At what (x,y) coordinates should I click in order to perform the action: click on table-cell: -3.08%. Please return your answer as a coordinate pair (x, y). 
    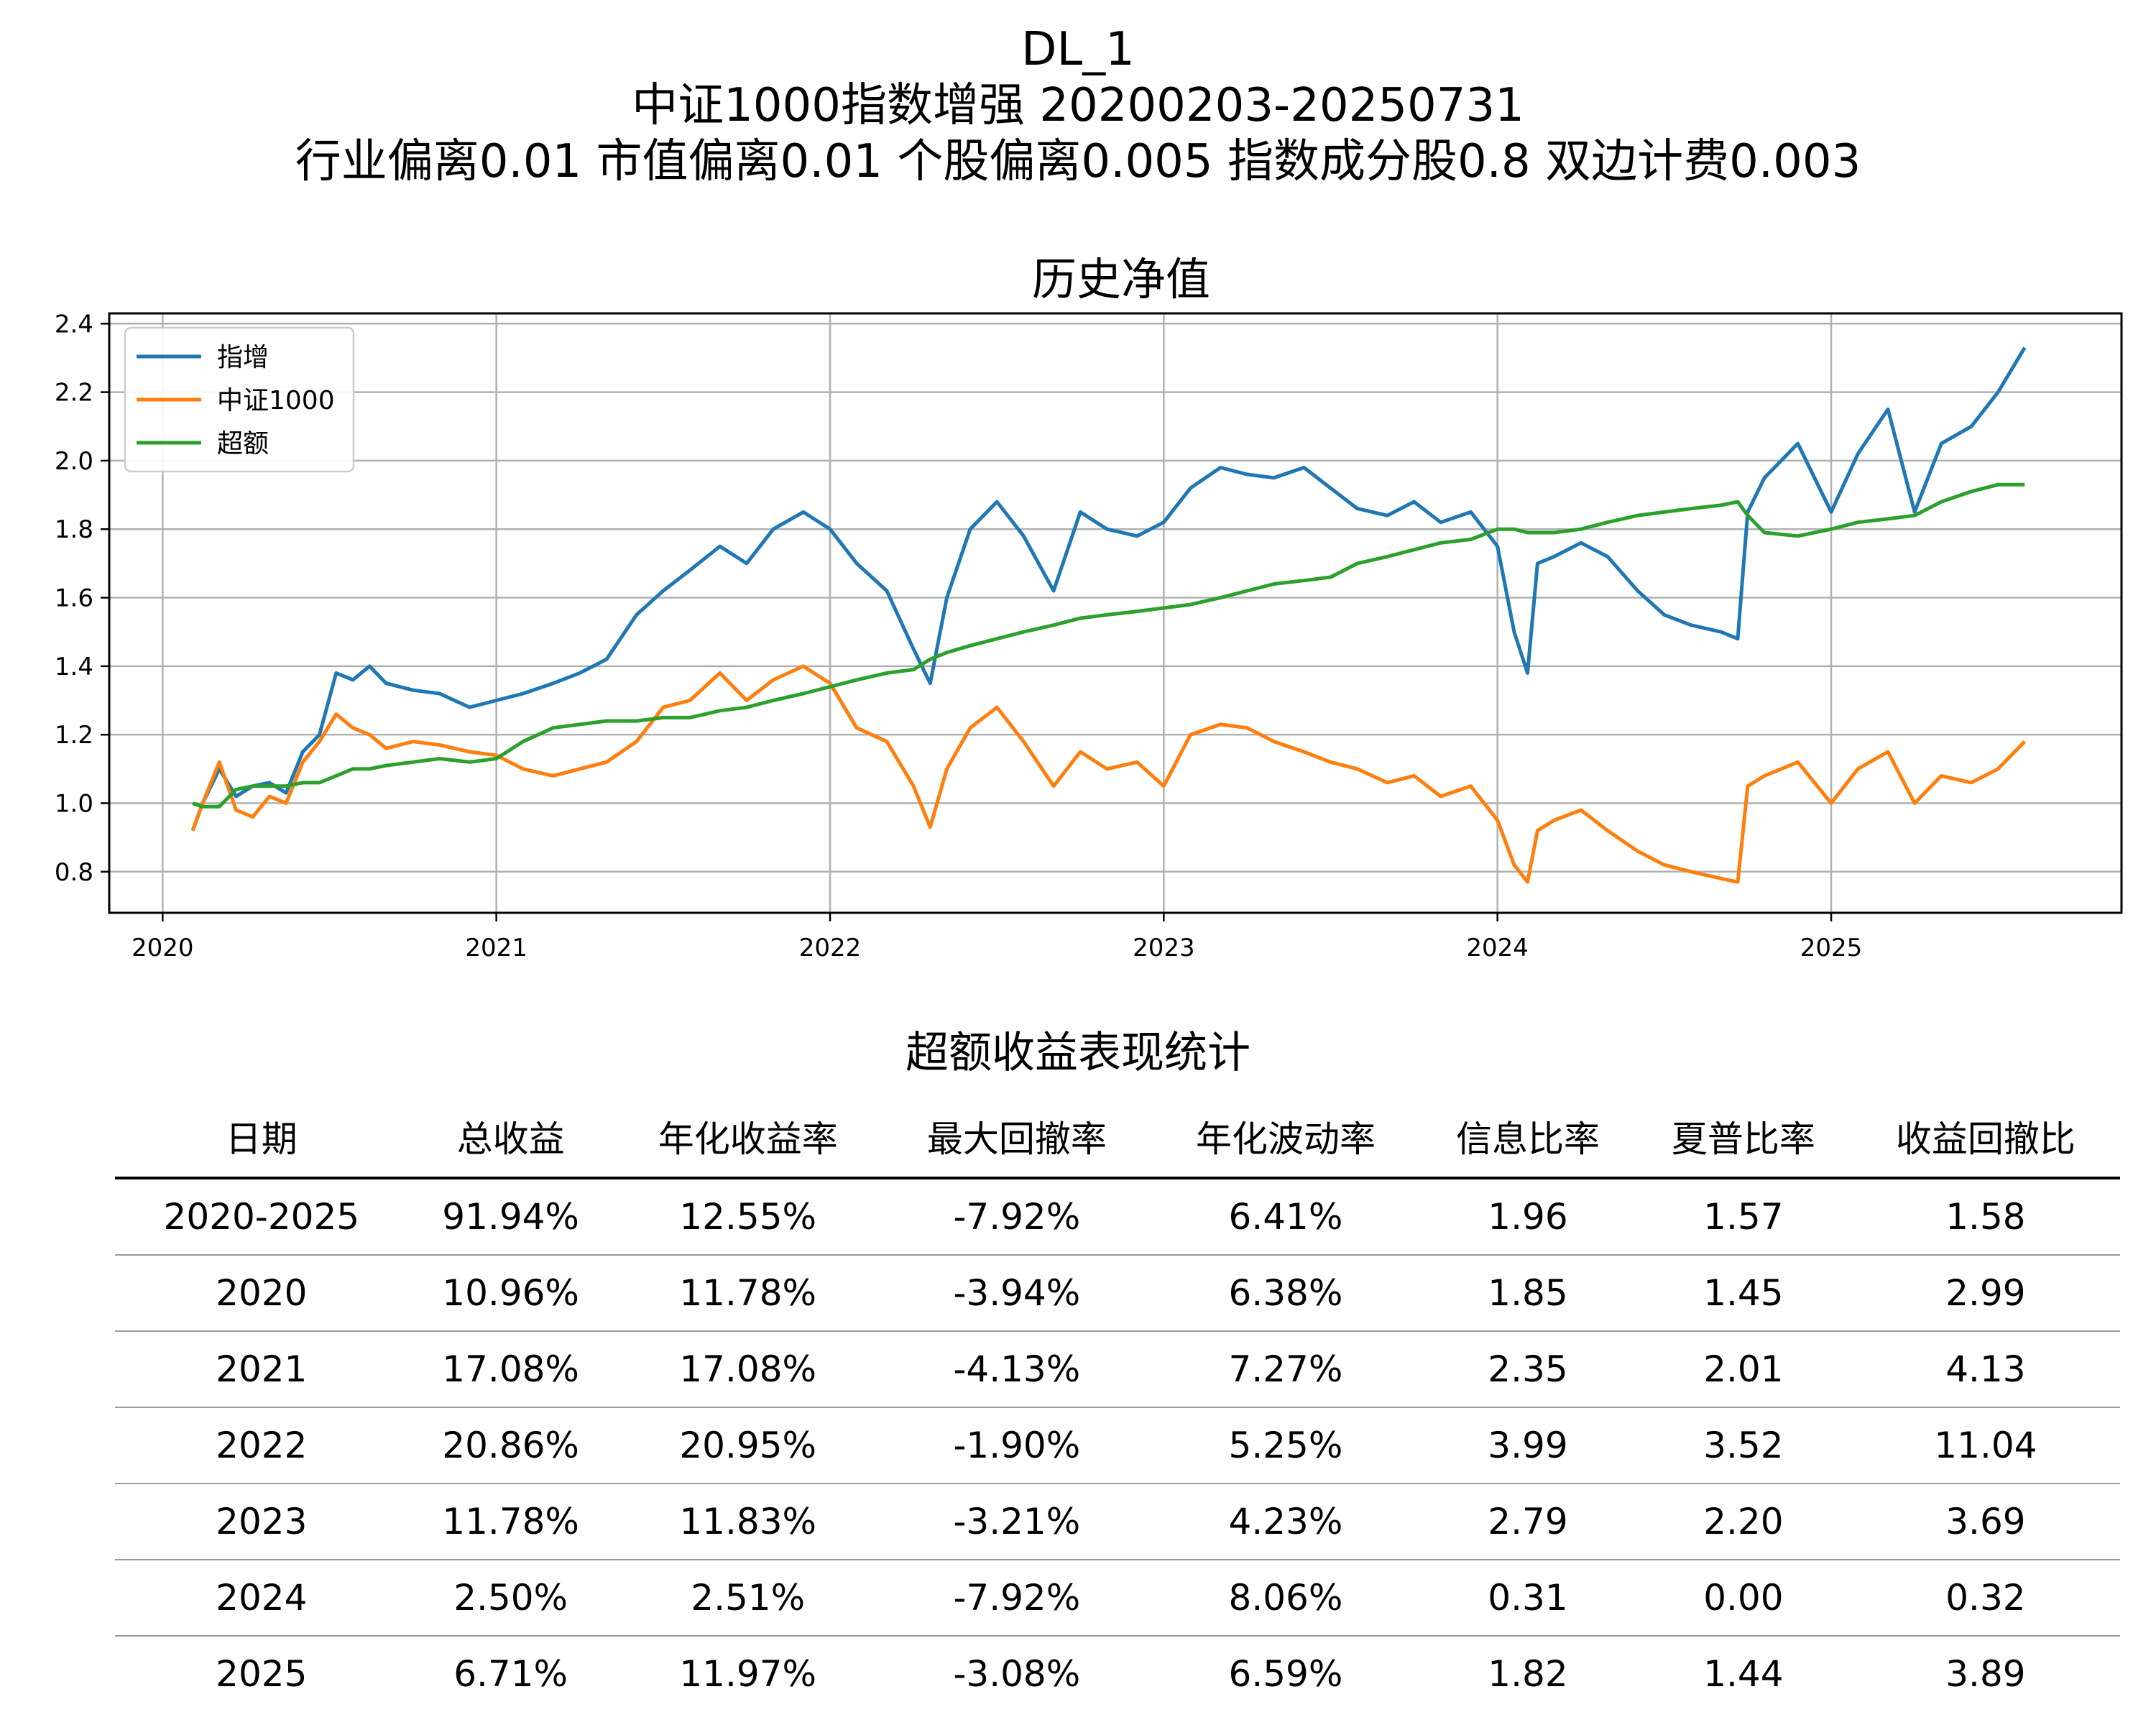
    Looking at the image, I should click on (1017, 1674).